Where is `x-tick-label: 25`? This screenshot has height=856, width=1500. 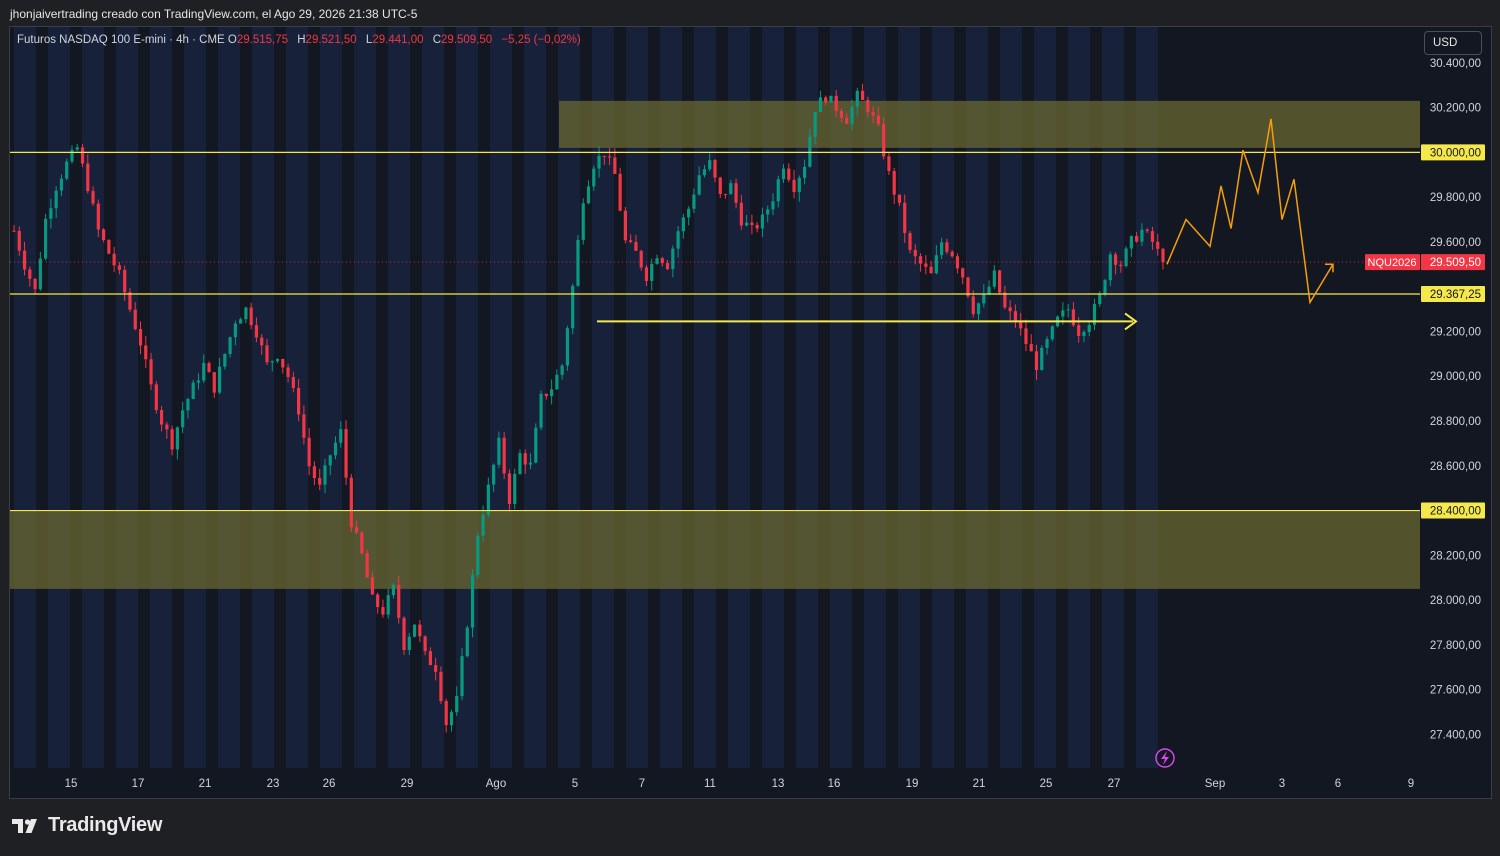
x-tick-label: 25 is located at coordinates (1046, 784).